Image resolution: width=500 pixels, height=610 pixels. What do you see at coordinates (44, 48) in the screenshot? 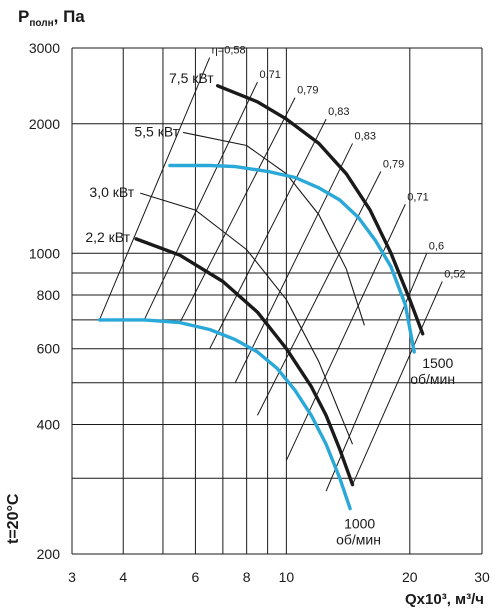
I see `y-tick-label: 3000` at bounding box center [44, 48].